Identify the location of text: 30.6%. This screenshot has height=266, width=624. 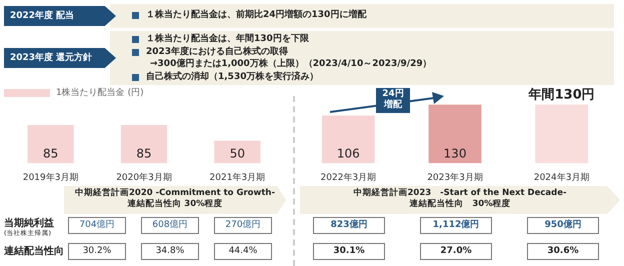
(563, 251).